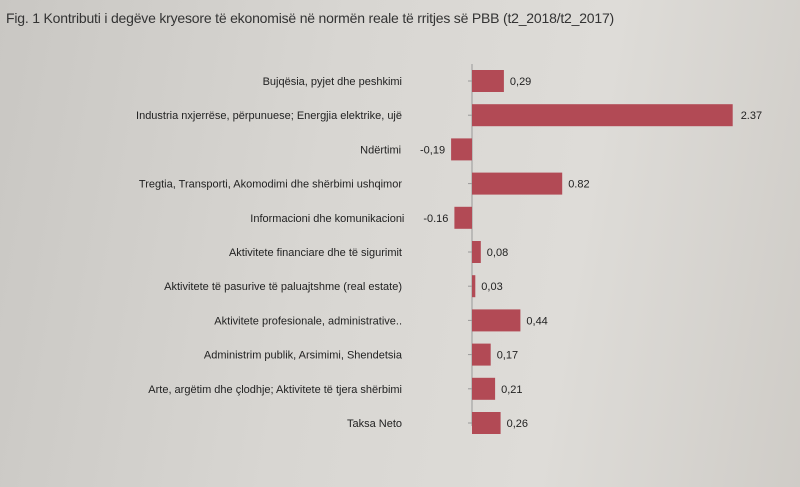 This screenshot has width=800, height=487. What do you see at coordinates (327, 219) in the screenshot?
I see `category-label: Informacioni dhe komunikacioni` at bounding box center [327, 219].